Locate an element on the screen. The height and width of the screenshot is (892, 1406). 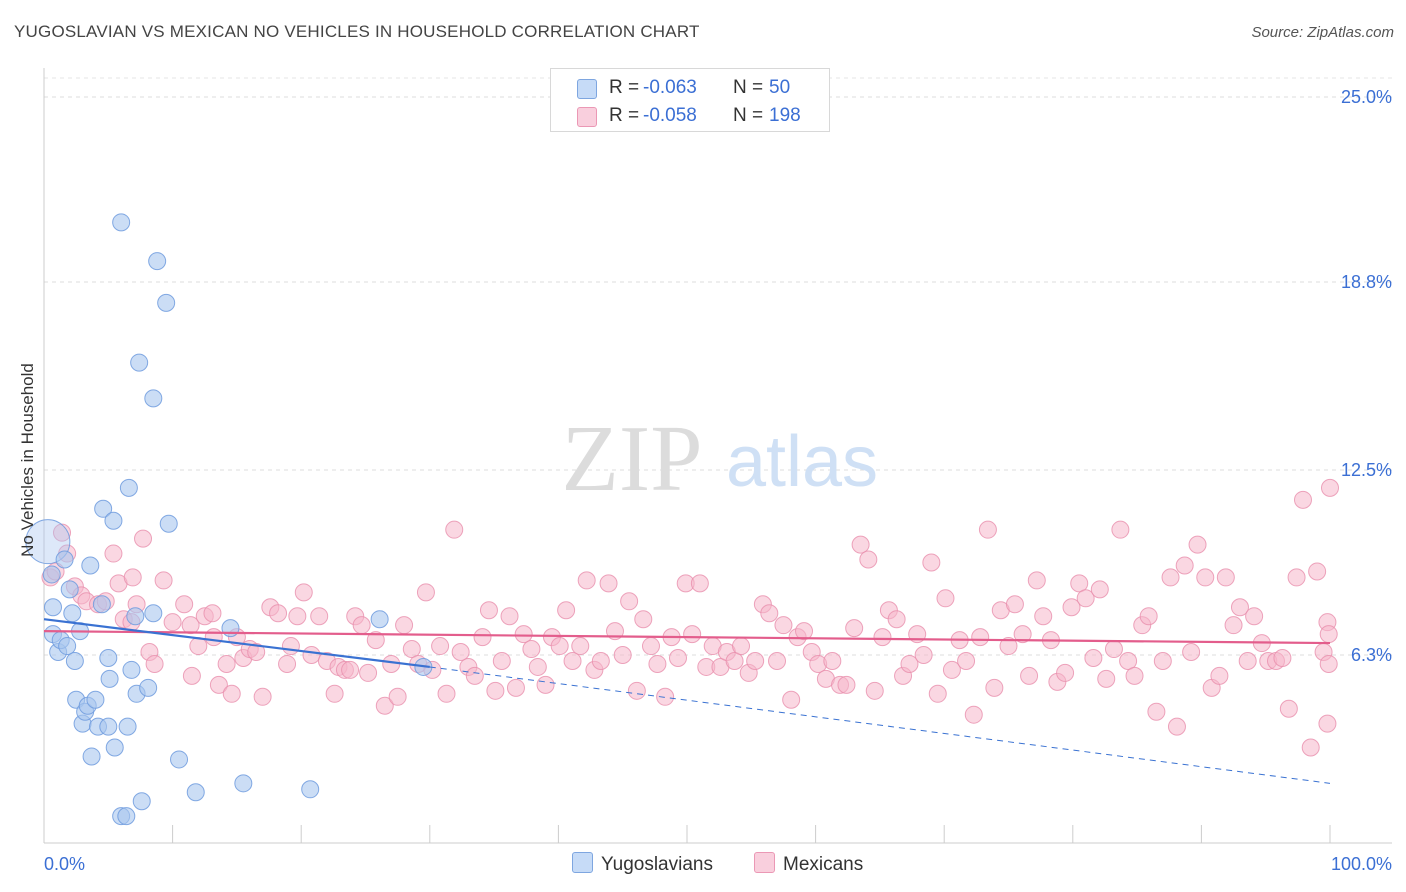
x-tick-label: 100.0% is located at coordinates (1361, 864).